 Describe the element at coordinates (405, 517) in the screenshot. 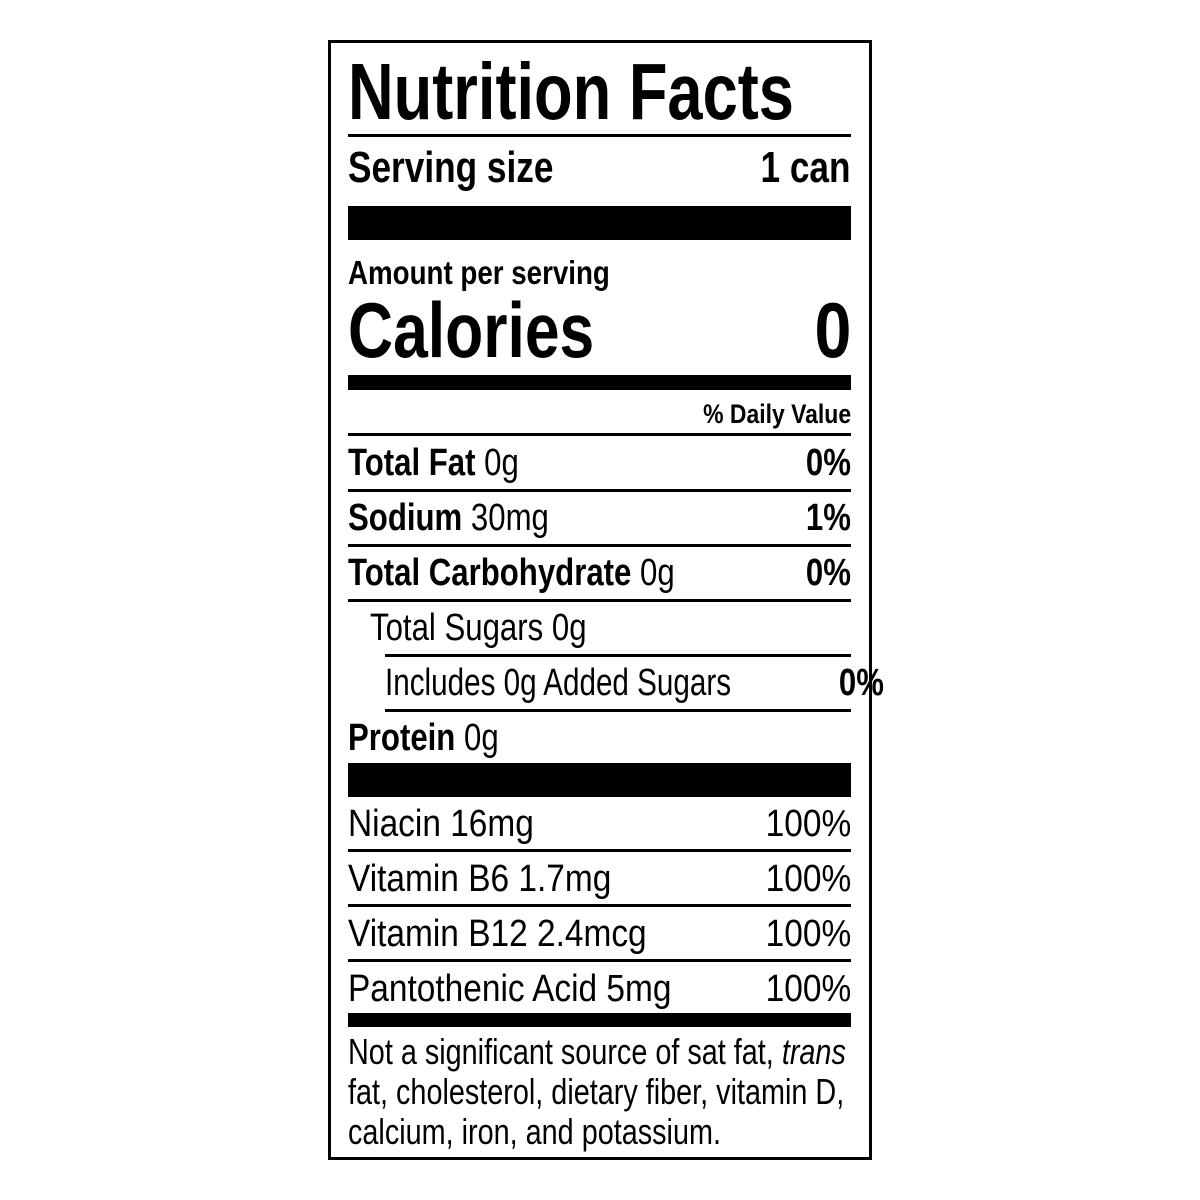

I see `nutrient-name: Sodium` at that location.